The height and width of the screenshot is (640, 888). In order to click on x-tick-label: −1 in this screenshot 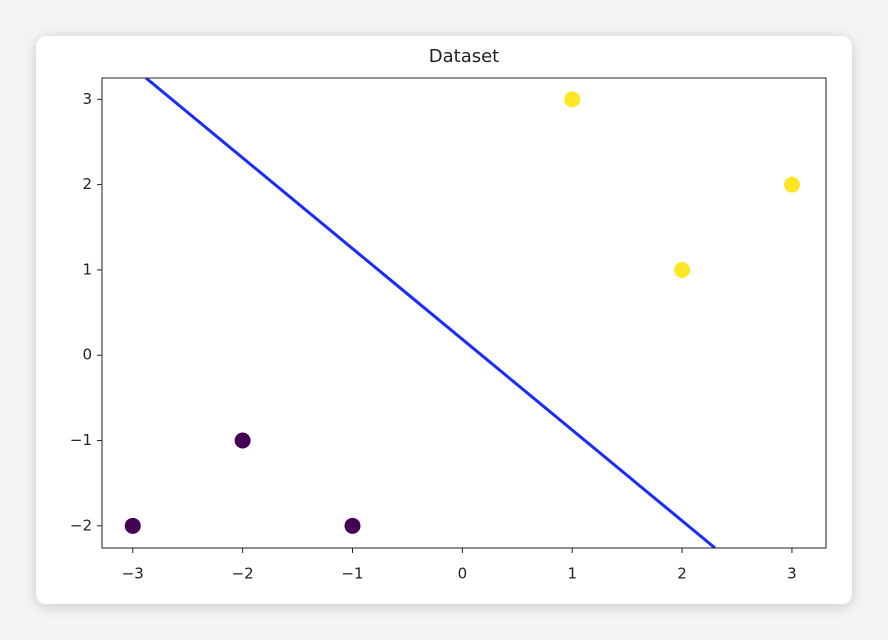, I will do `click(352, 574)`.